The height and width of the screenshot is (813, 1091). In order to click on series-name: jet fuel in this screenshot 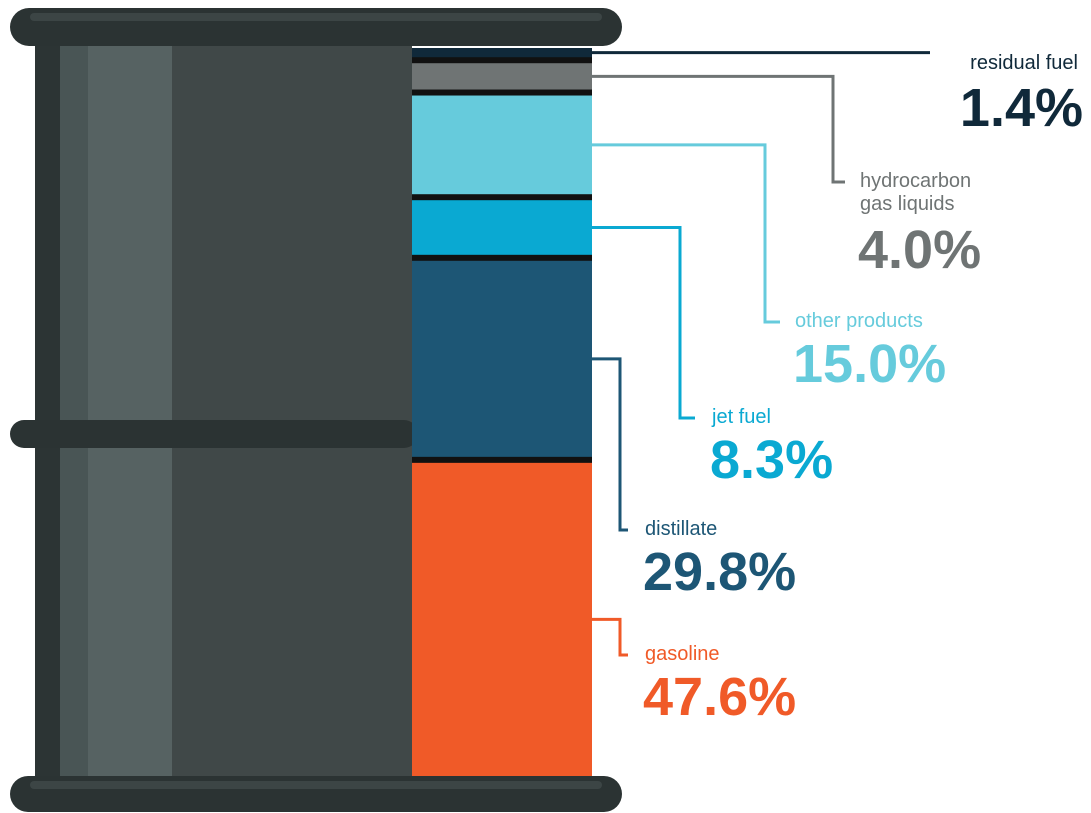, I will do `click(741, 417)`.